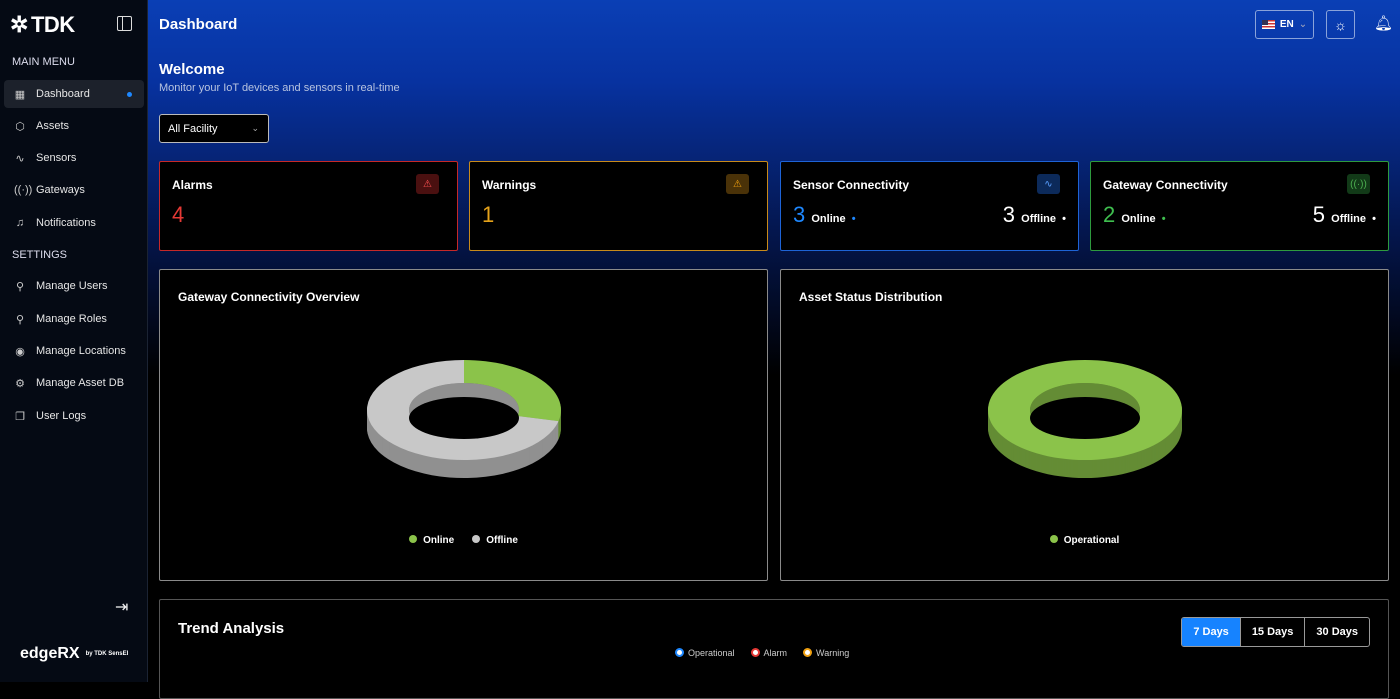 The height and width of the screenshot is (699, 1400). What do you see at coordinates (308, 206) in the screenshot?
I see `alarms-card: Alarms ⚠ 4` at bounding box center [308, 206].